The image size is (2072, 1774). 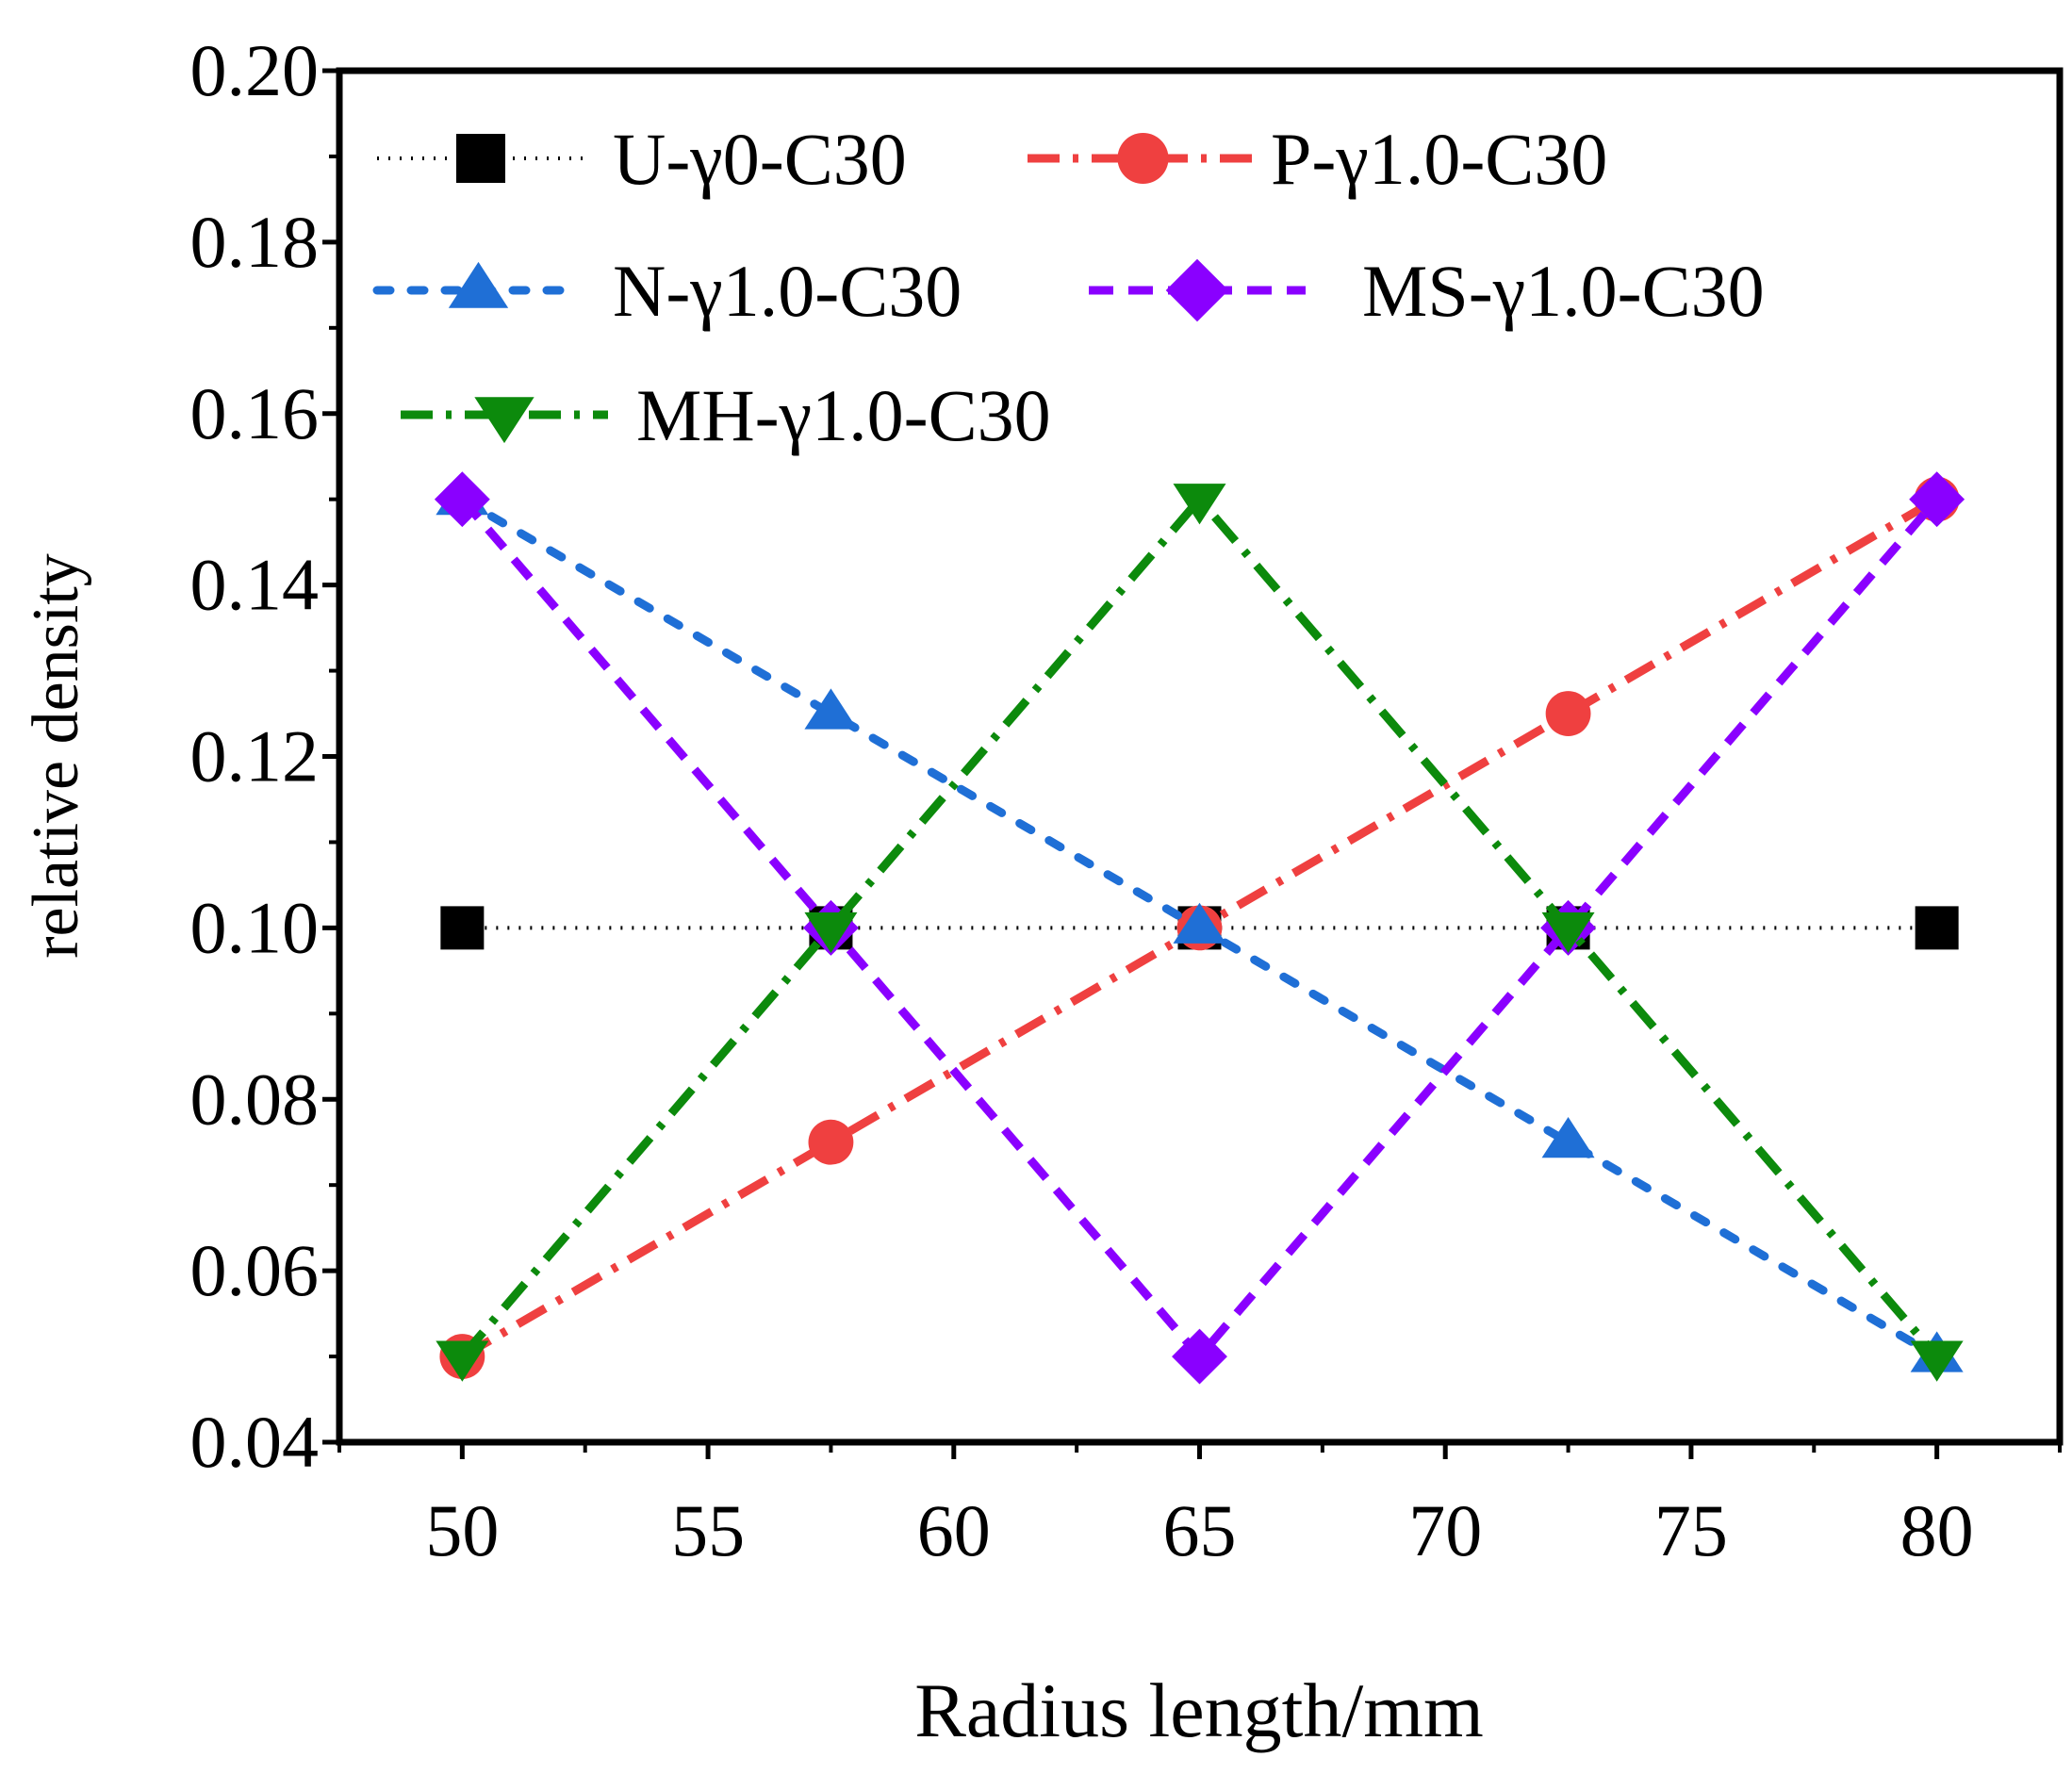 What do you see at coordinates (708, 1530) in the screenshot?
I see `x-tick-label-55: 55` at bounding box center [708, 1530].